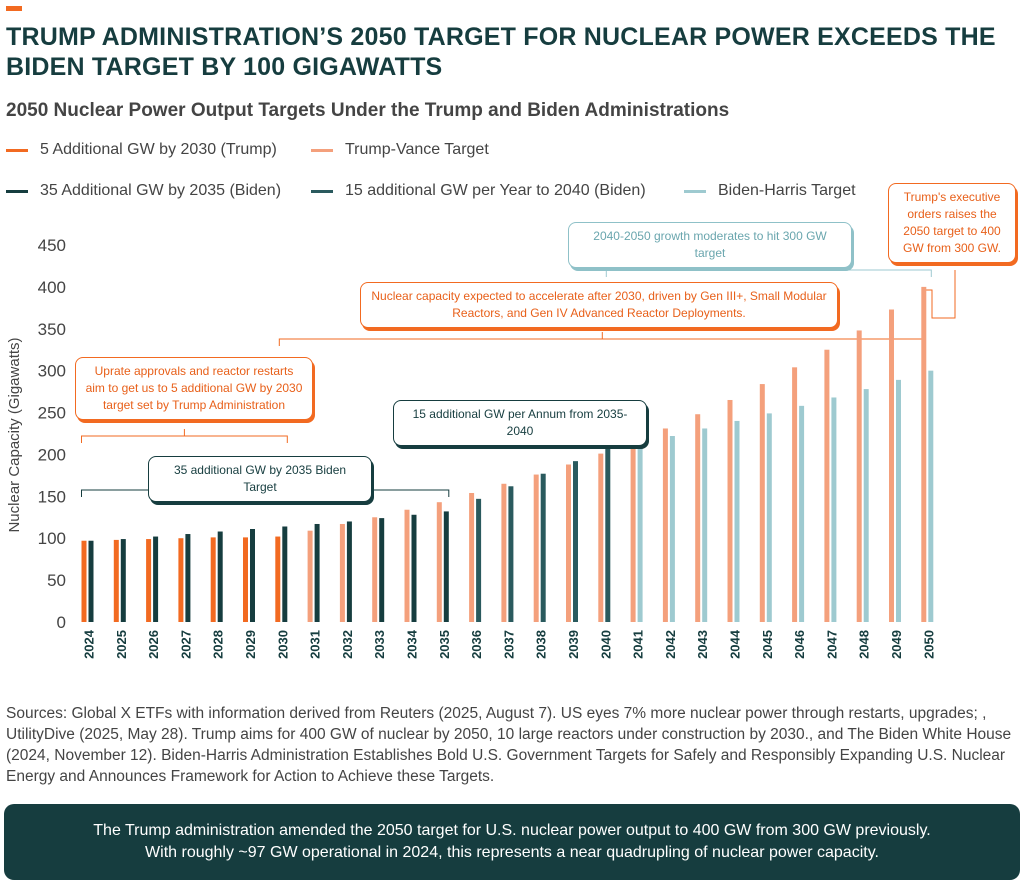 This screenshot has width=1024, height=885. Describe the element at coordinates (735, 644) in the screenshot. I see `x-tick-label: 2044` at that location.